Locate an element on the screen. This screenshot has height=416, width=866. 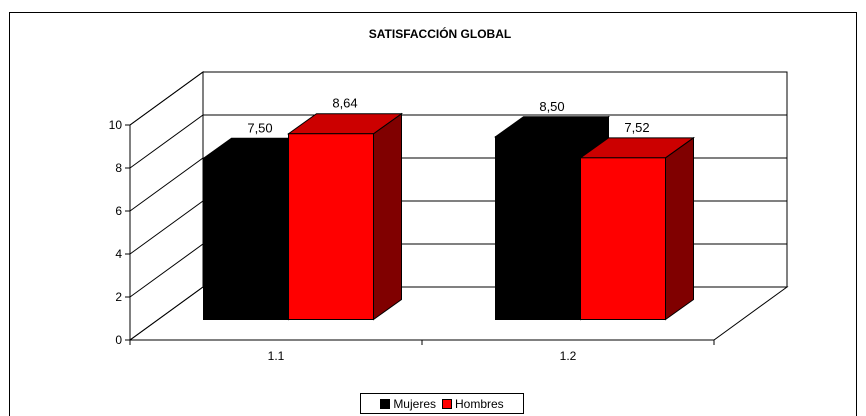
data-label-hombres-1.2: 7,52 is located at coordinates (636, 127).